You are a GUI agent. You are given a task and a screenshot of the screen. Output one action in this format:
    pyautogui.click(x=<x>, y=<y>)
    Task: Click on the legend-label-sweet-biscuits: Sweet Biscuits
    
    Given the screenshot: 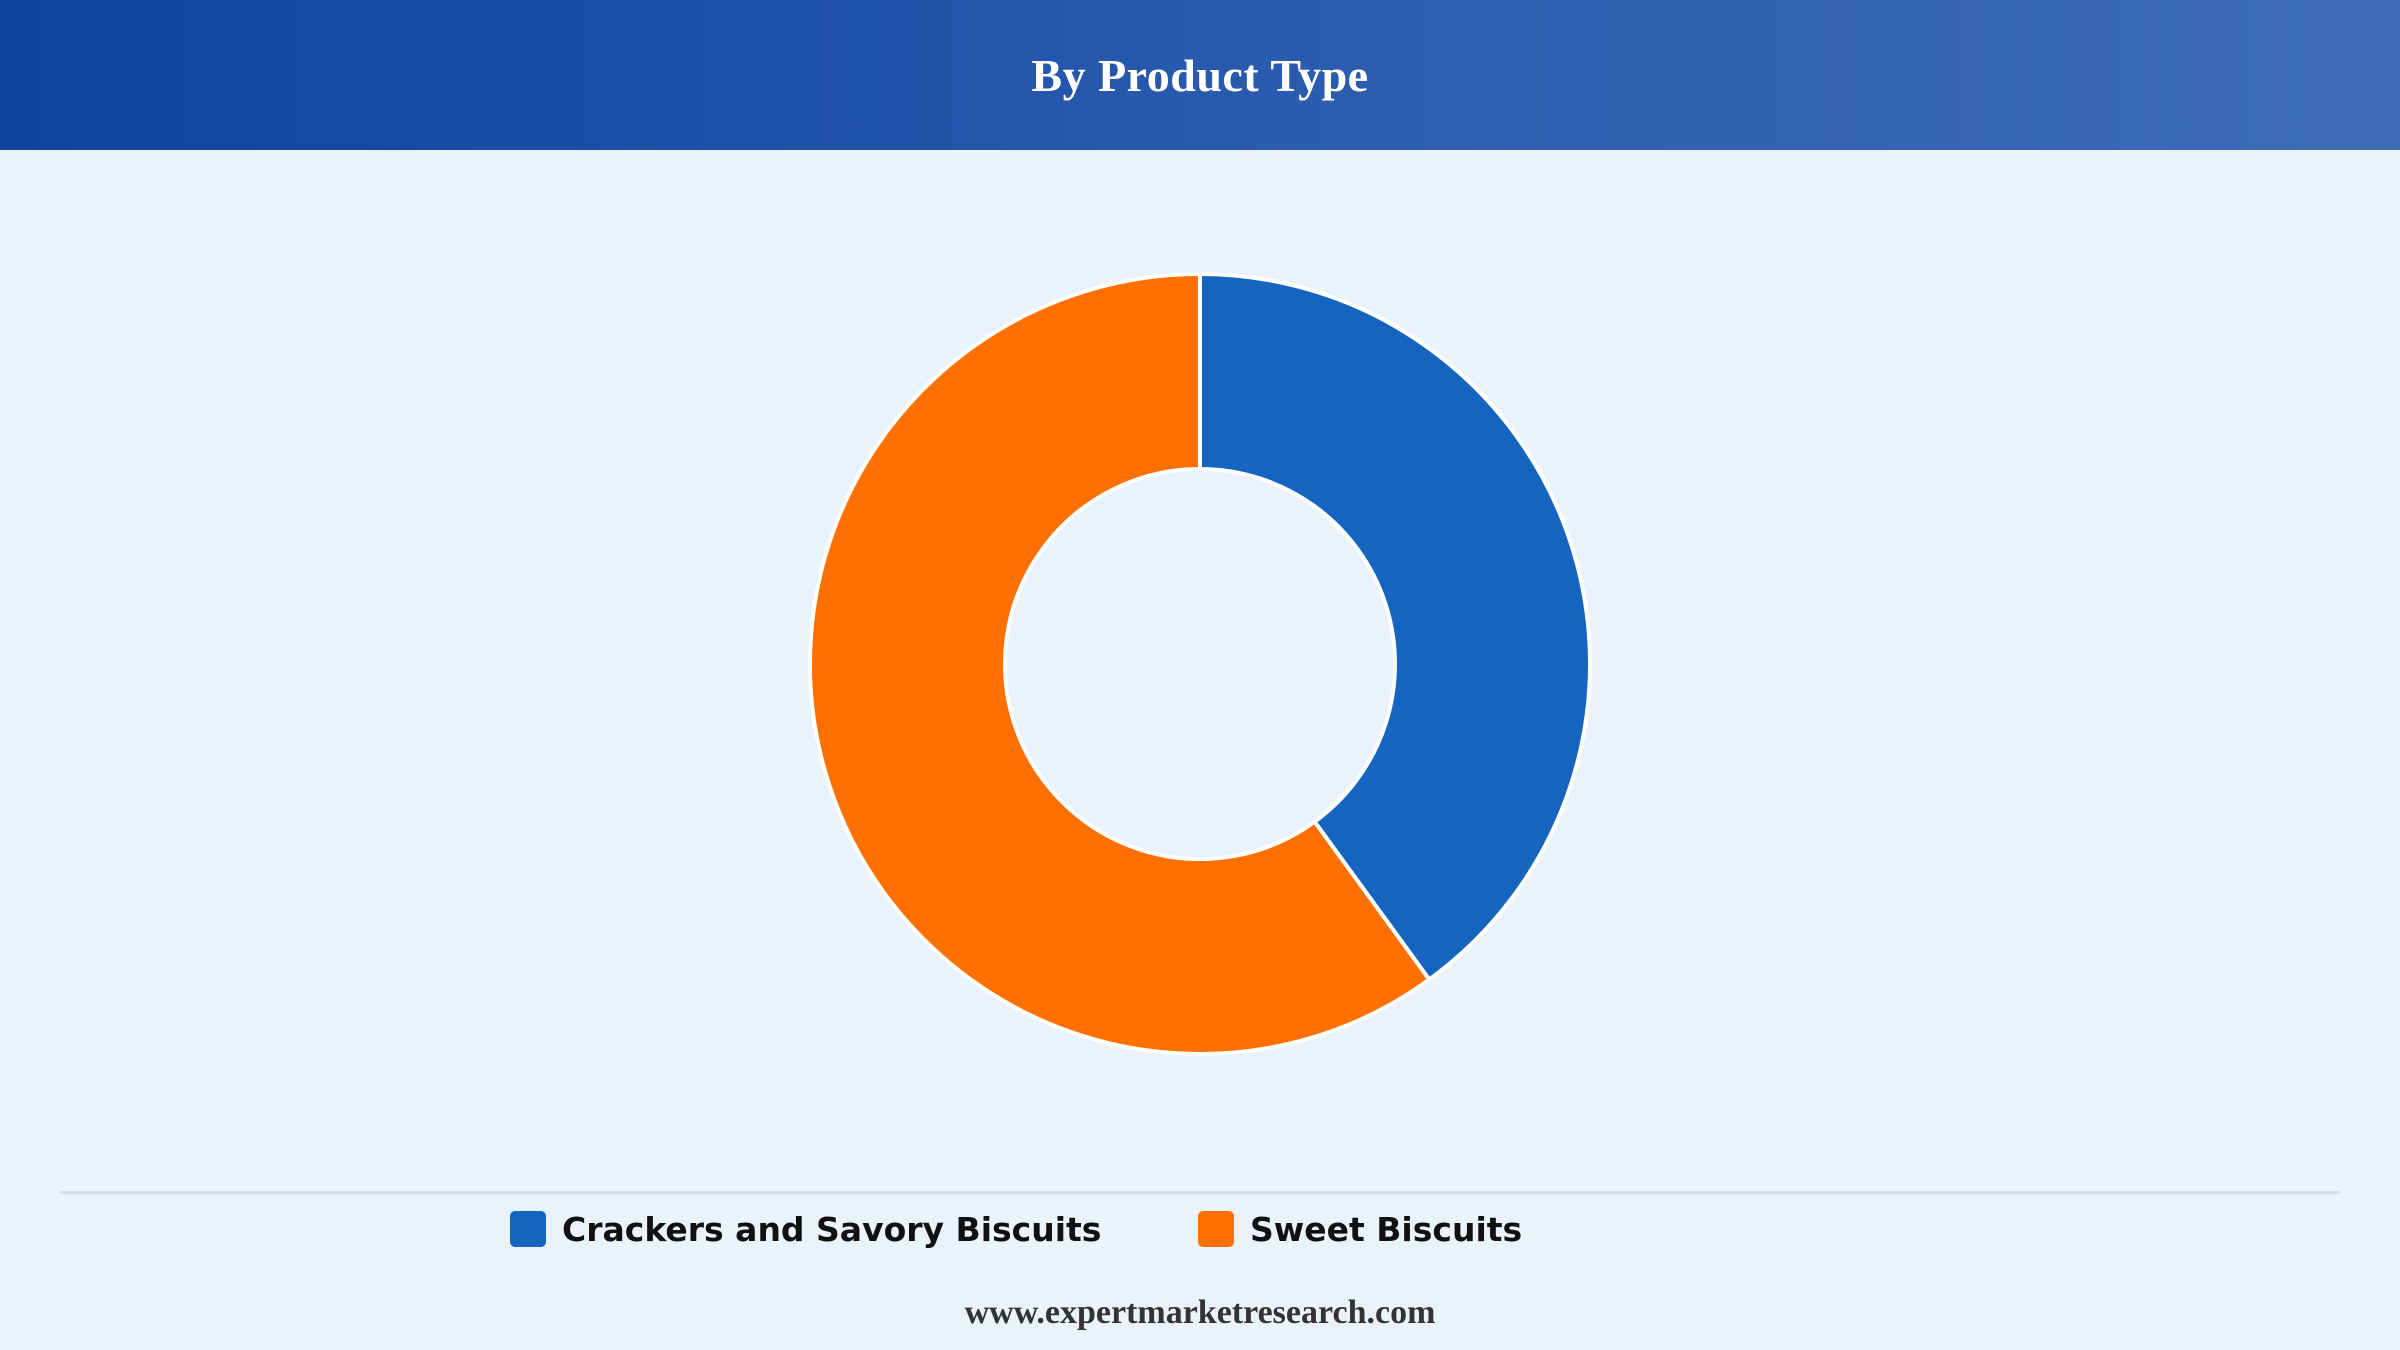 What is the action you would take?
    pyautogui.click(x=1386, y=1229)
    